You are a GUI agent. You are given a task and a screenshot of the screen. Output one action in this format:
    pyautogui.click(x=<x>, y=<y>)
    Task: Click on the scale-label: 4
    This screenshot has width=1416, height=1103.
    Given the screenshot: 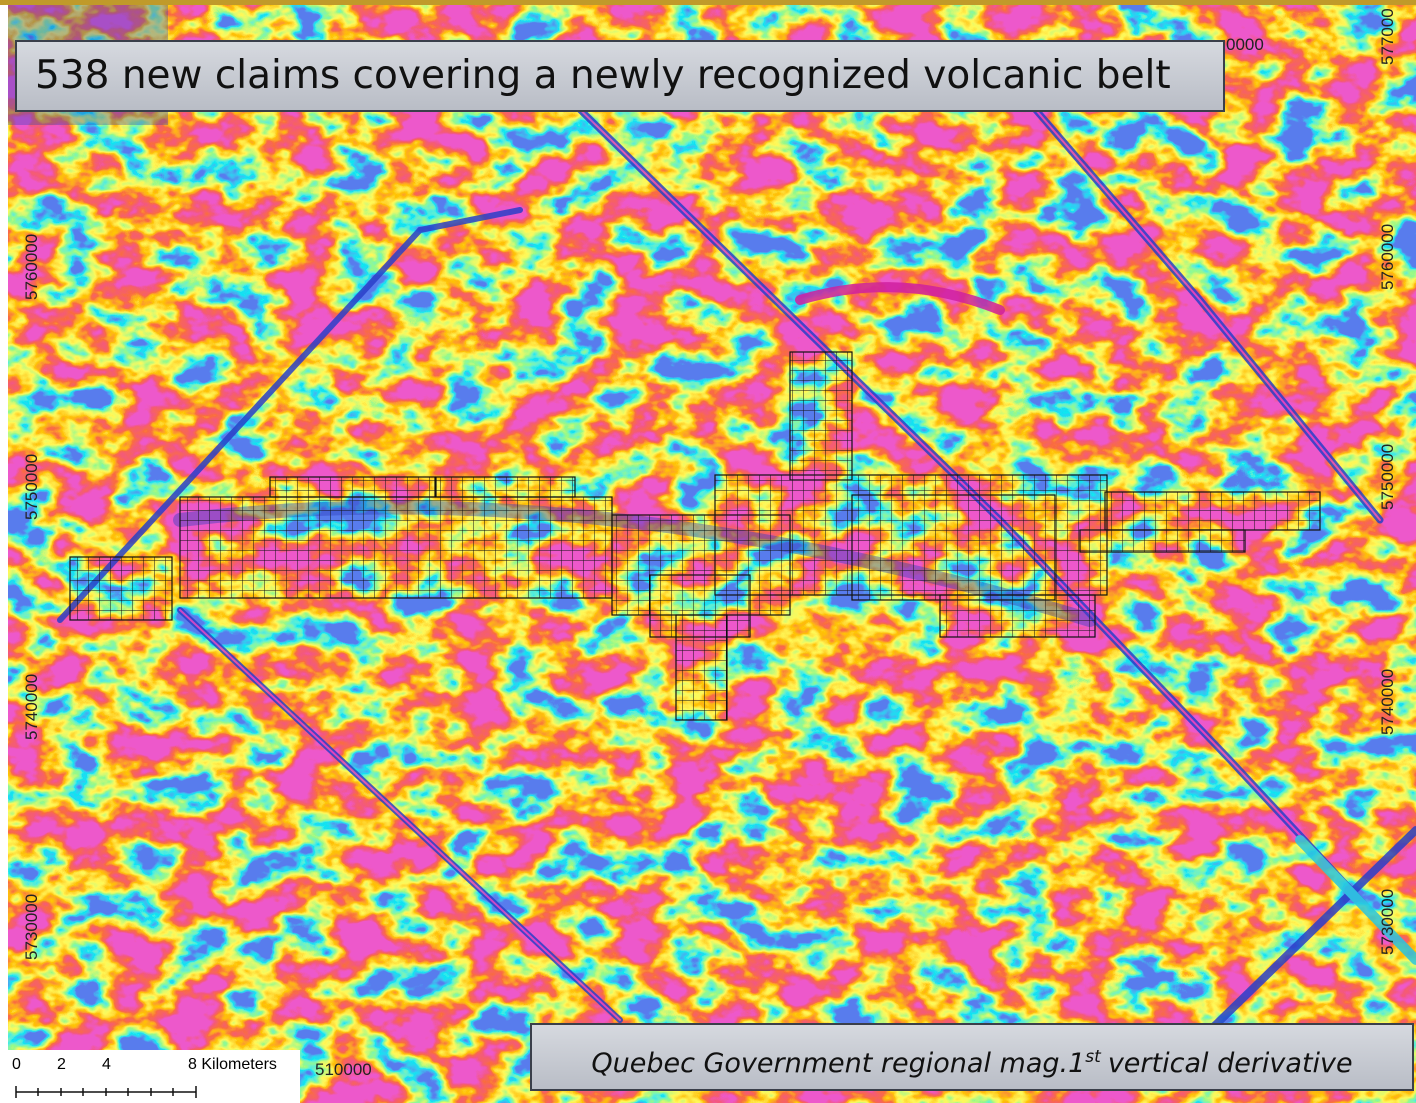 What is the action you would take?
    pyautogui.click(x=106, y=1064)
    